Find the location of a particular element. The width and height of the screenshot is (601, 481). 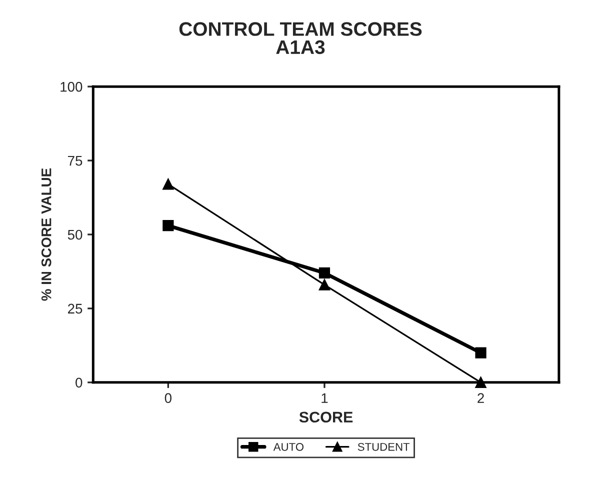

y-tick-label: 0 is located at coordinates (79, 383).